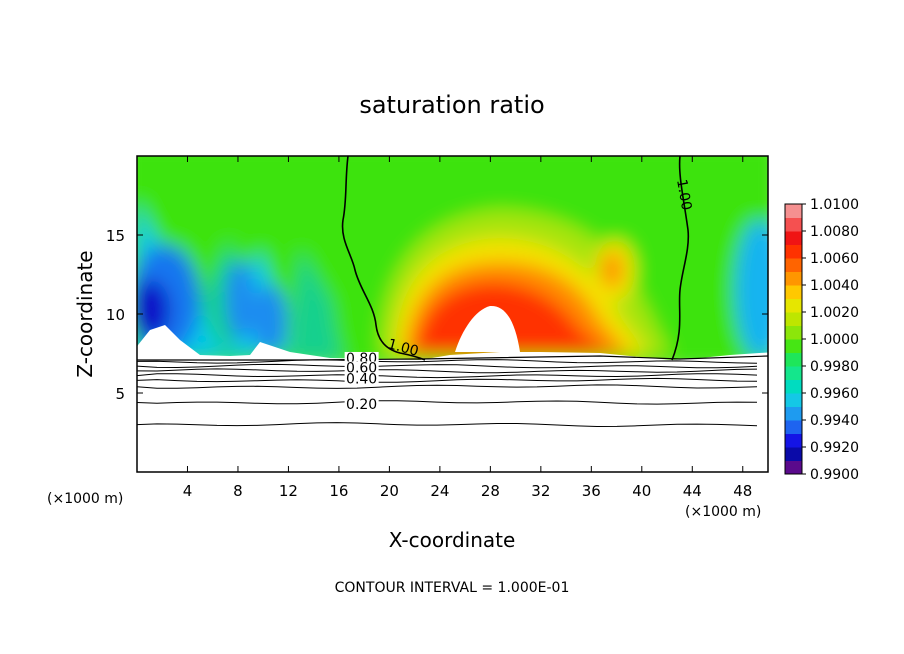  What do you see at coordinates (834, 286) in the screenshot?
I see `colorbar-label: 1.0040` at bounding box center [834, 286].